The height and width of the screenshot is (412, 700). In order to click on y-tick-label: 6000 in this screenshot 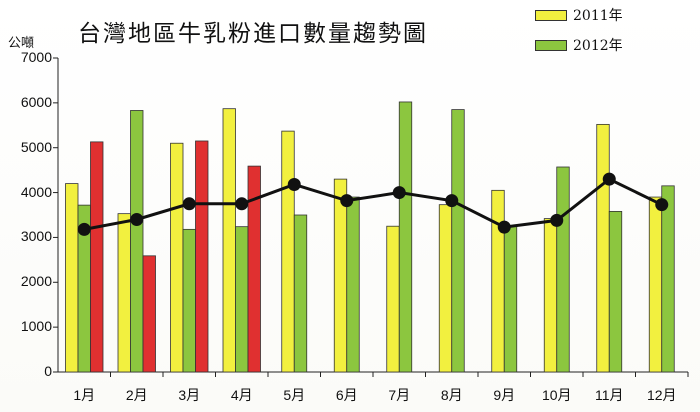, I will do `click(36, 101)`.